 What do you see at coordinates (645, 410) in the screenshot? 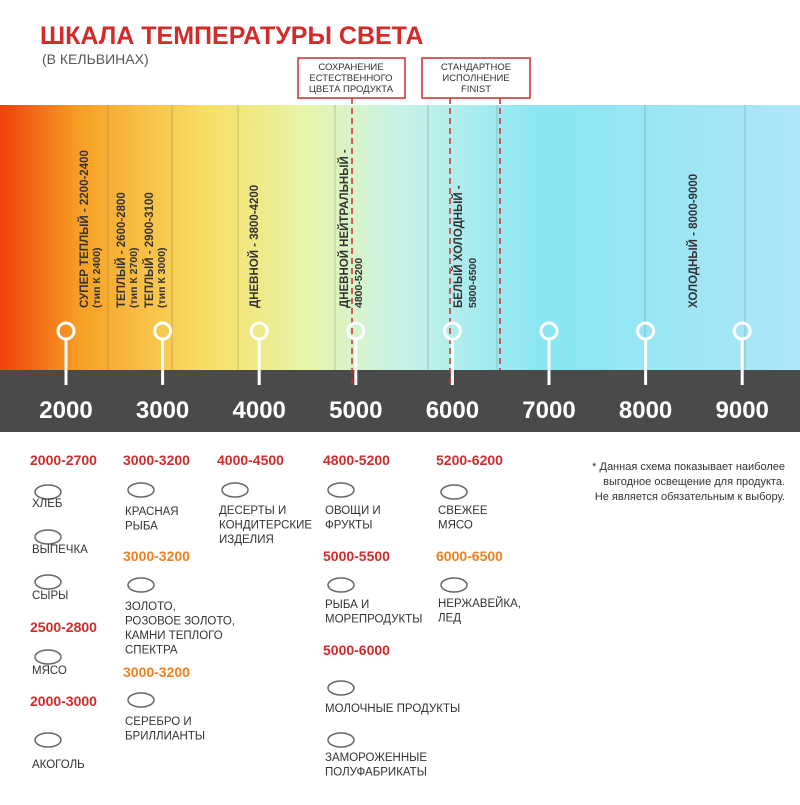
I see `scale-label: 8000` at bounding box center [645, 410].